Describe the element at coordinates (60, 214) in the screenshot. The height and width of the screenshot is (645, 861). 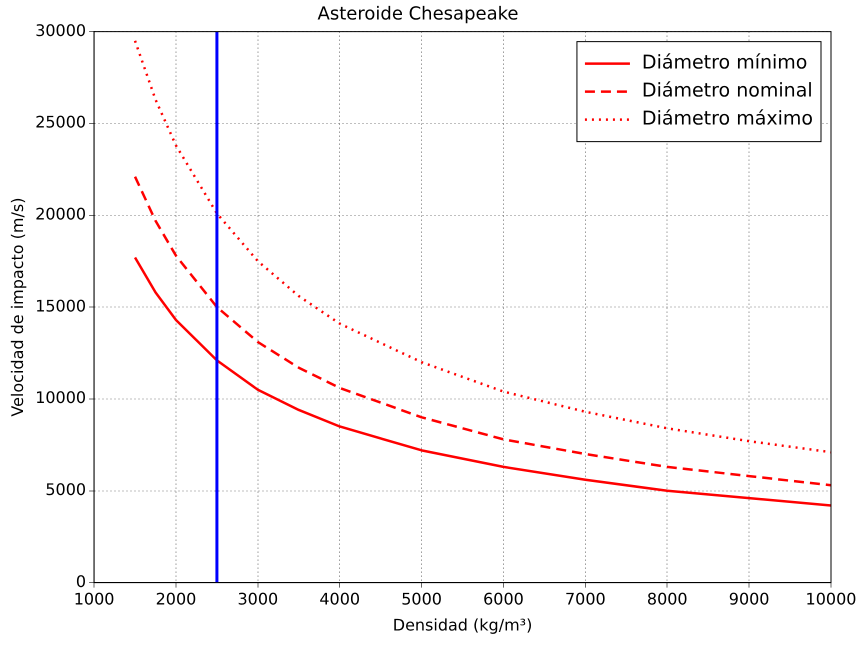
I see `y-tick-label: 20000` at that location.